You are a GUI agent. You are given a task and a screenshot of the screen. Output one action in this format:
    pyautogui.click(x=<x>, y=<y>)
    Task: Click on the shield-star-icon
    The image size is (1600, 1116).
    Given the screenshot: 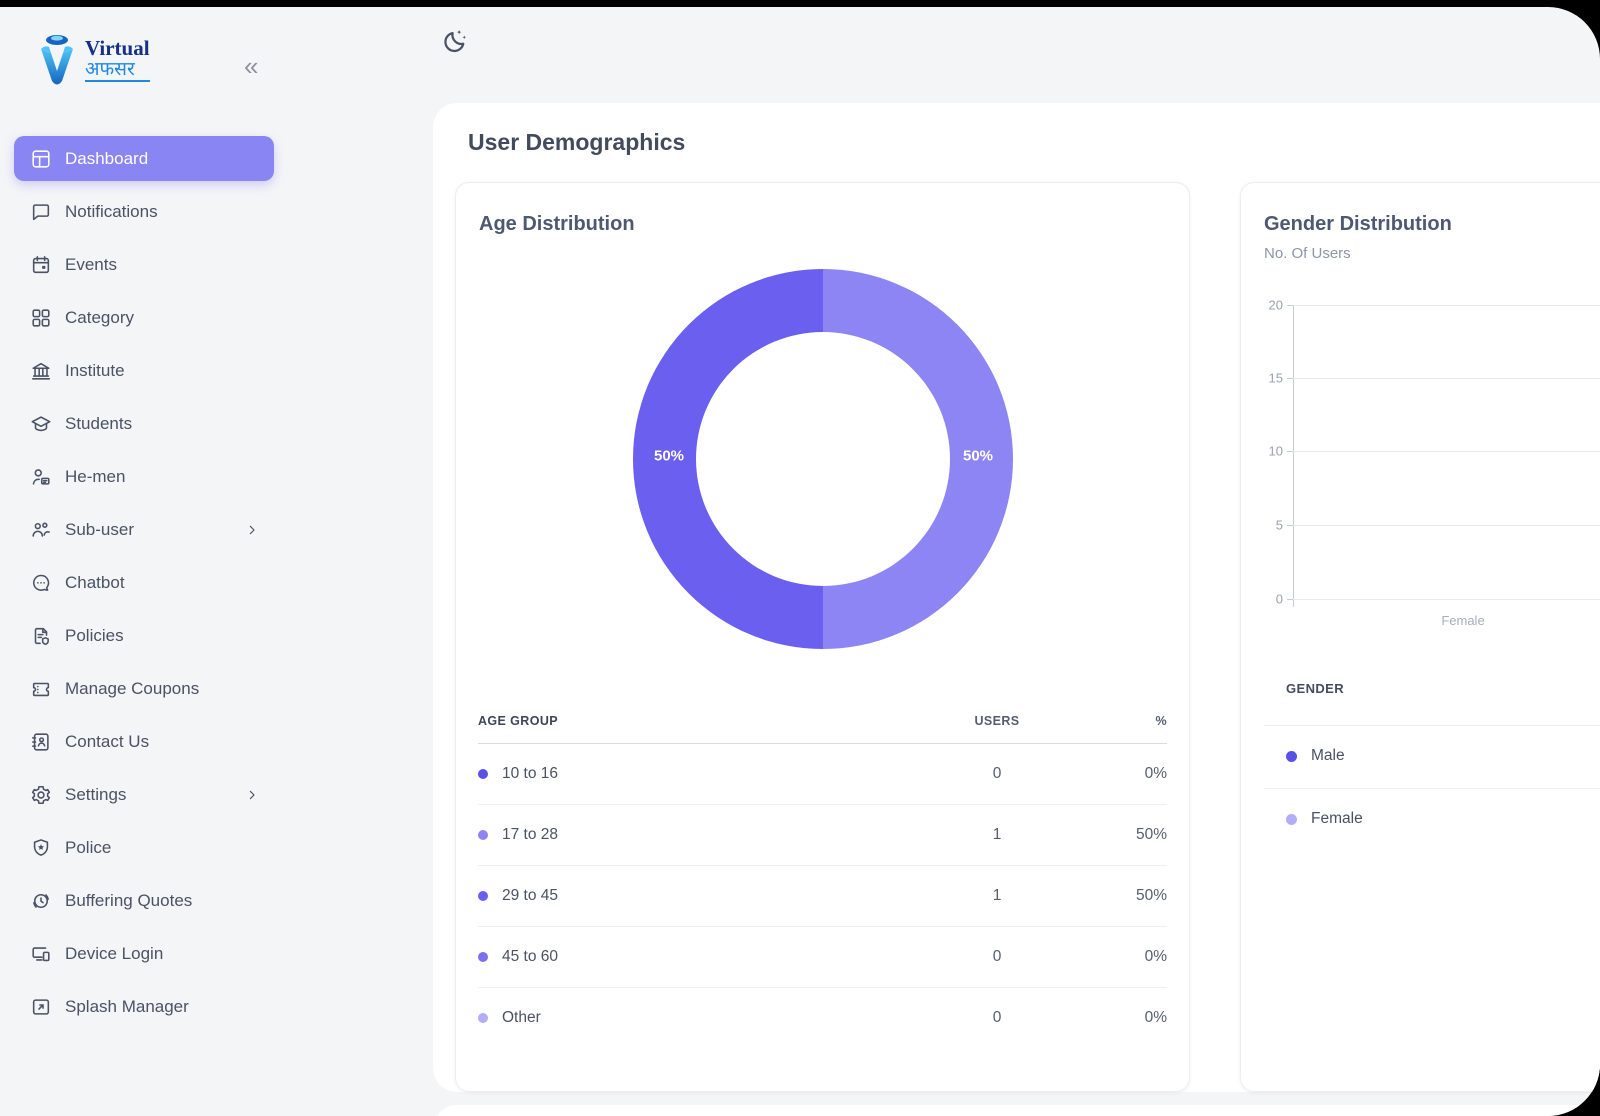 What is the action you would take?
    pyautogui.click(x=41, y=848)
    